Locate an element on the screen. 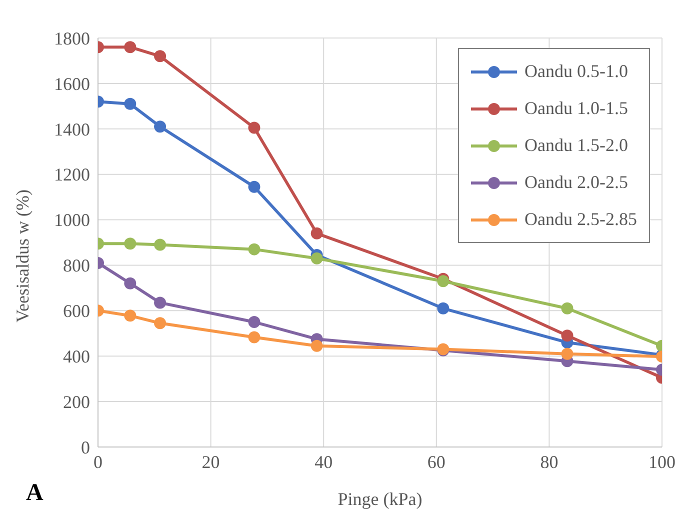  y-tick-label: 1800 is located at coordinates (72, 38).